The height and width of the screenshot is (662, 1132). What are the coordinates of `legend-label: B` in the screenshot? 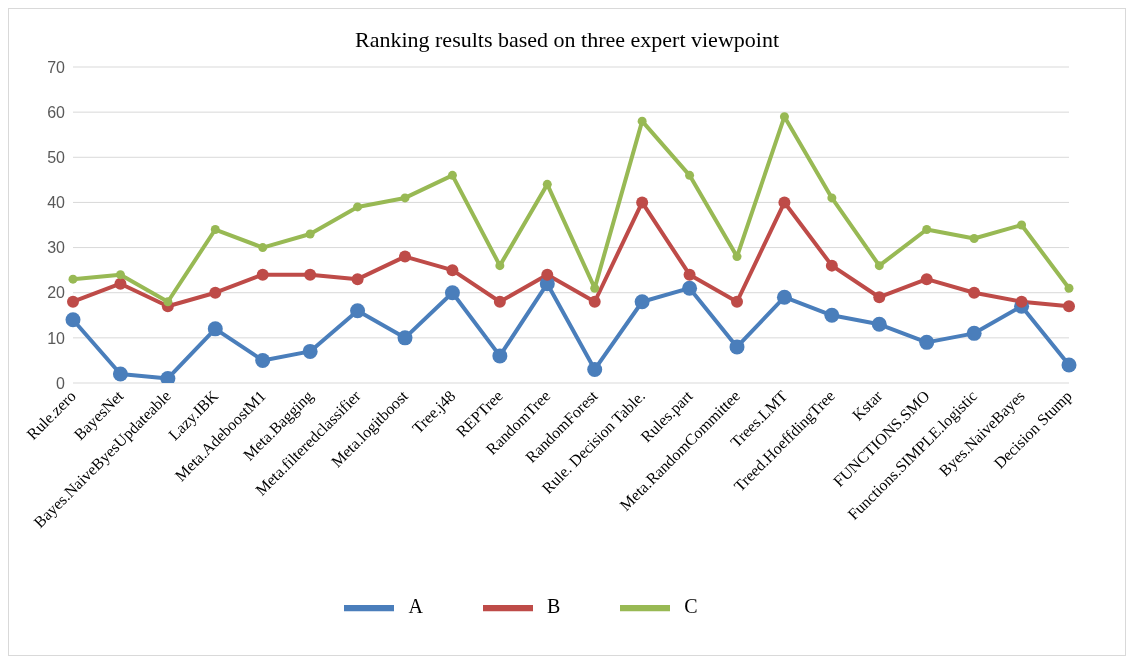 It's located at (553, 605).